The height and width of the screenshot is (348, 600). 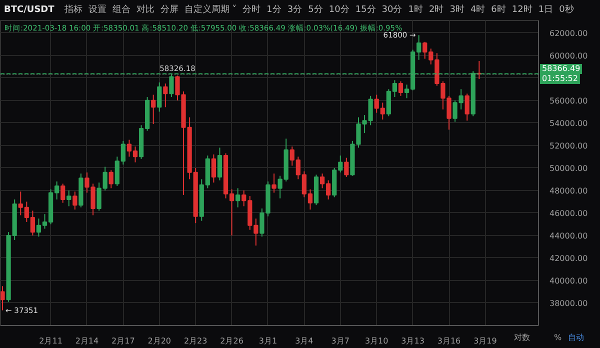 I want to click on x-tick-label: 3月19, so click(x=485, y=341).